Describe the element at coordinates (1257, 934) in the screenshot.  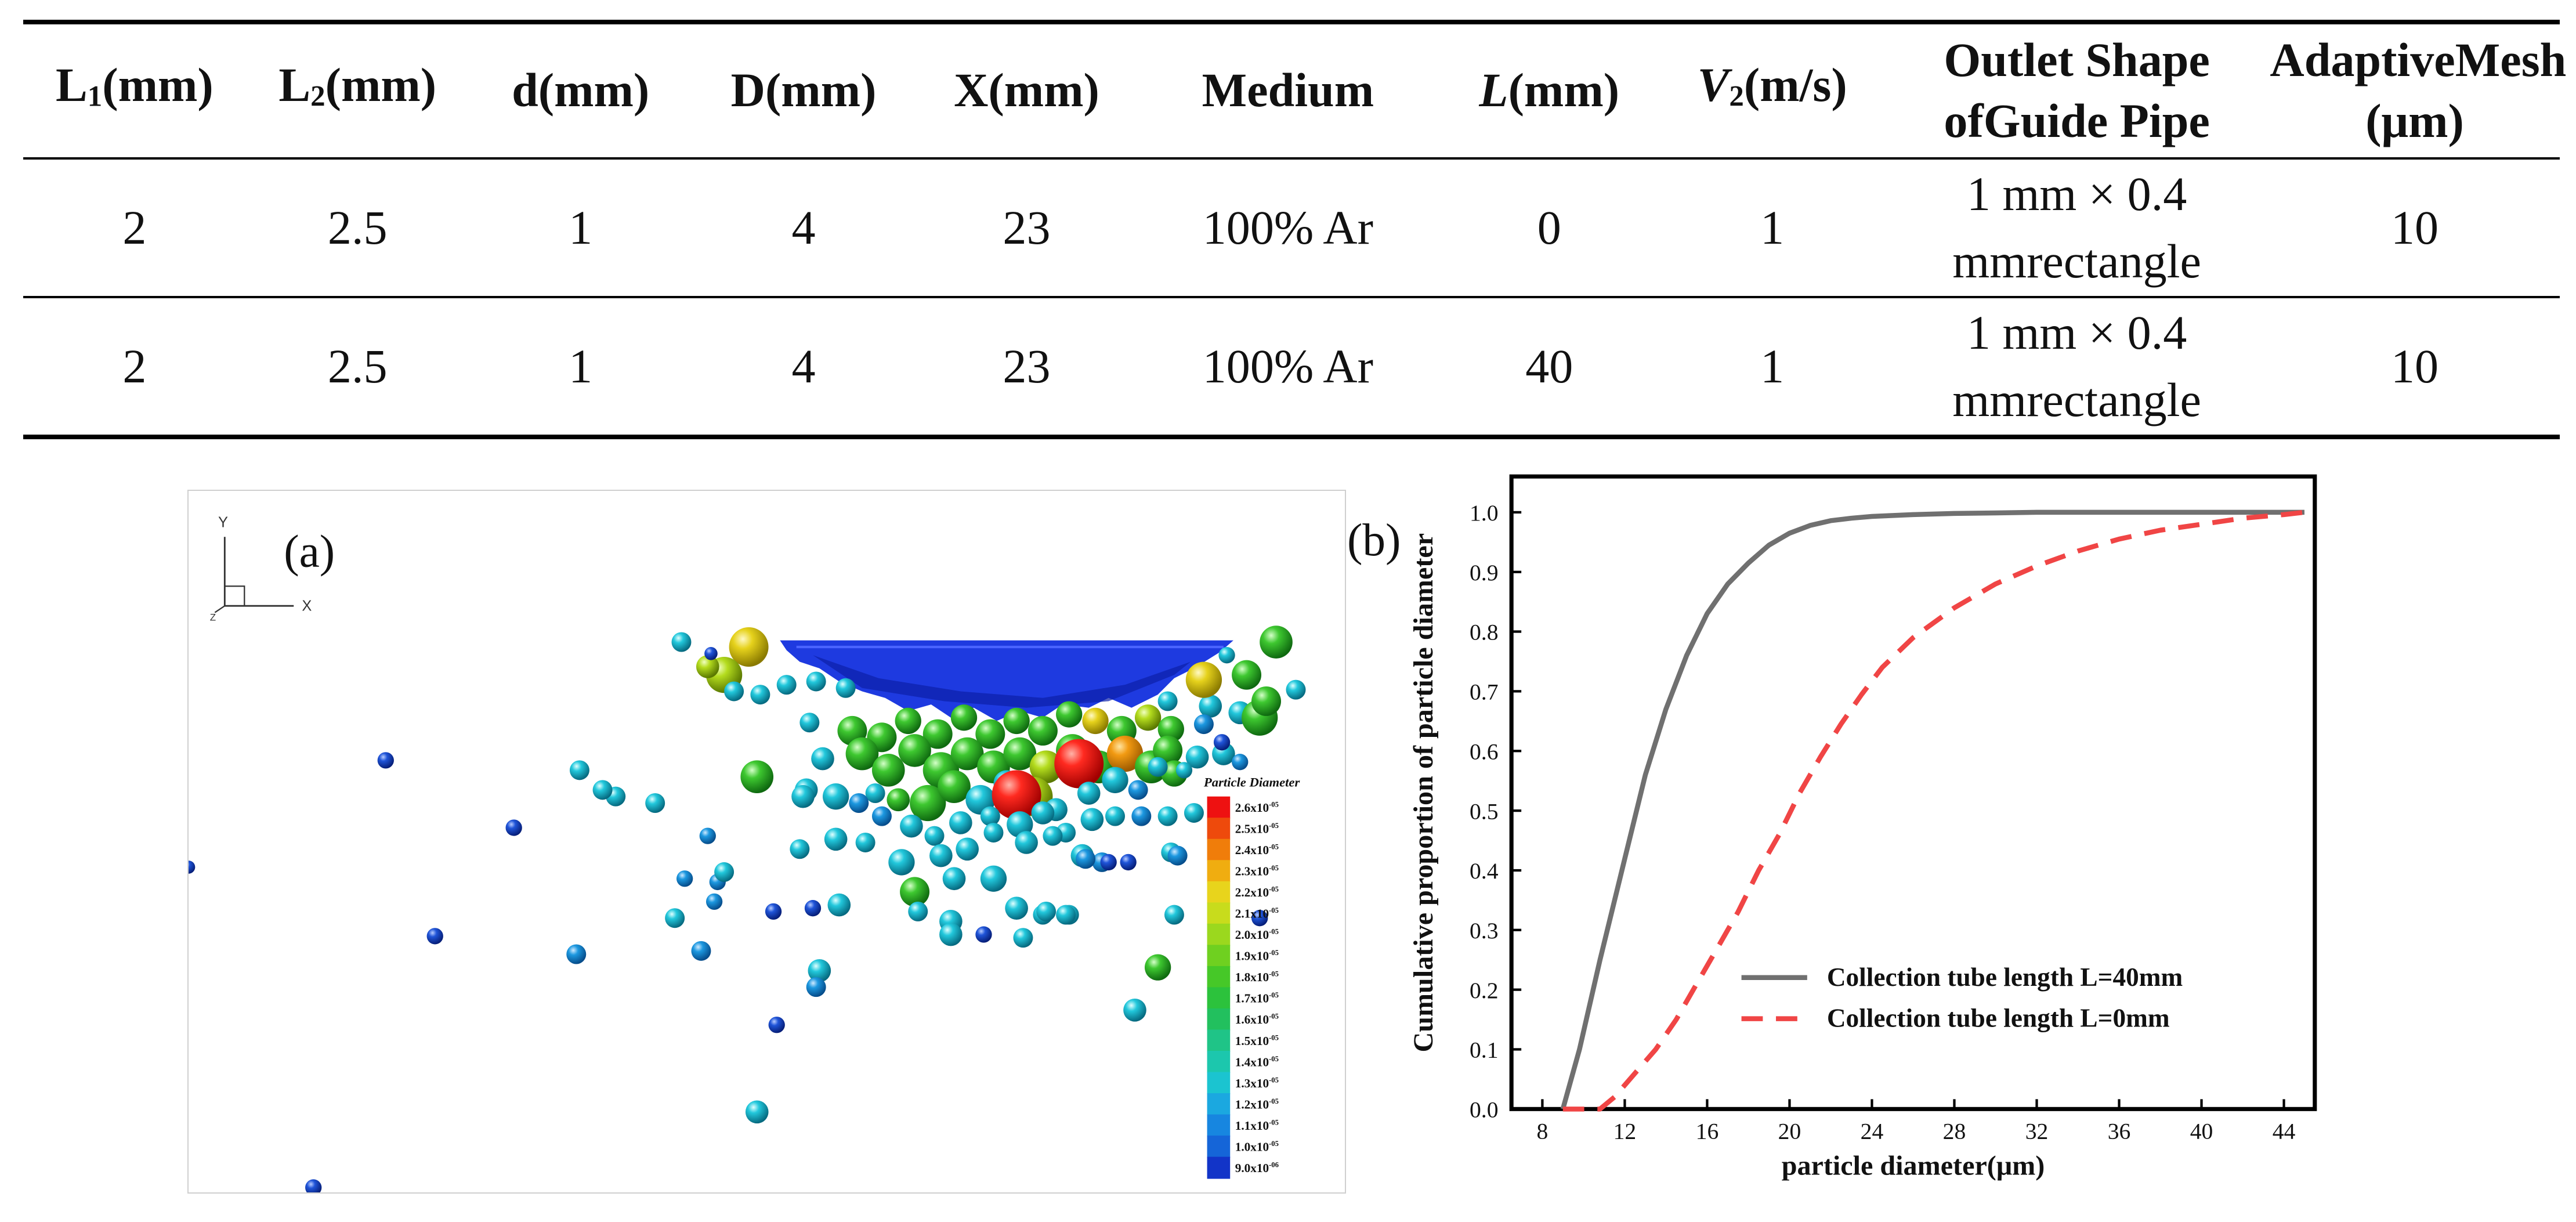
I see `colorbar-tick-label: 2.0x10-05` at that location.